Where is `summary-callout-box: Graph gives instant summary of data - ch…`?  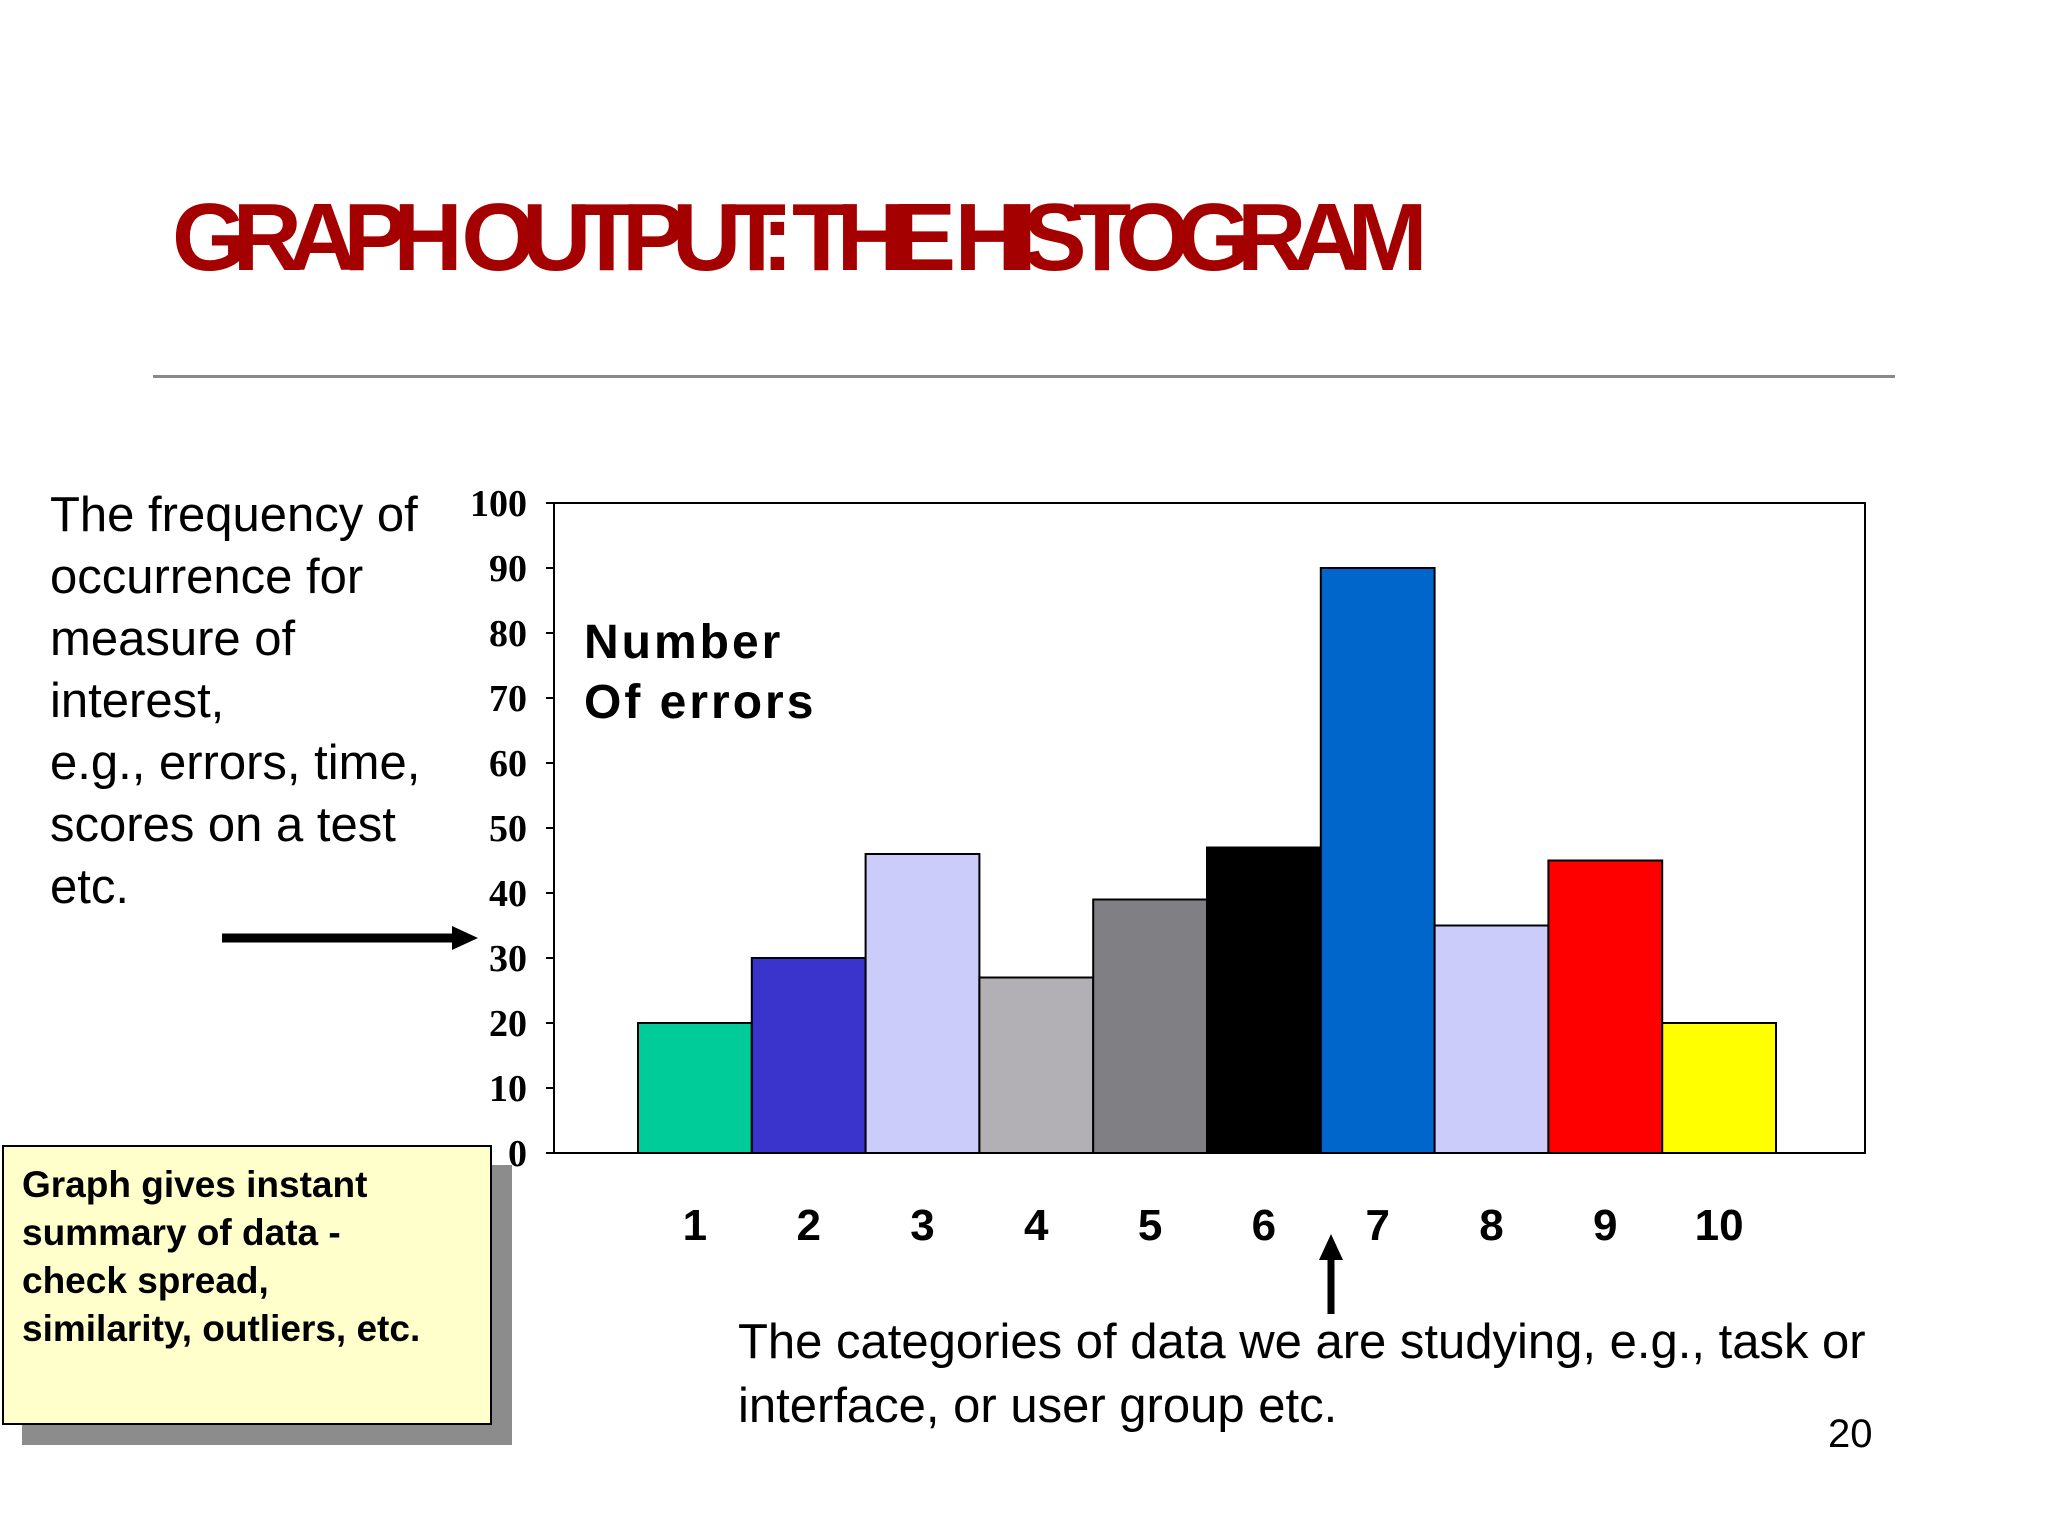 summary-callout-box: Graph gives instant summary of data - ch… is located at coordinates (247, 1285).